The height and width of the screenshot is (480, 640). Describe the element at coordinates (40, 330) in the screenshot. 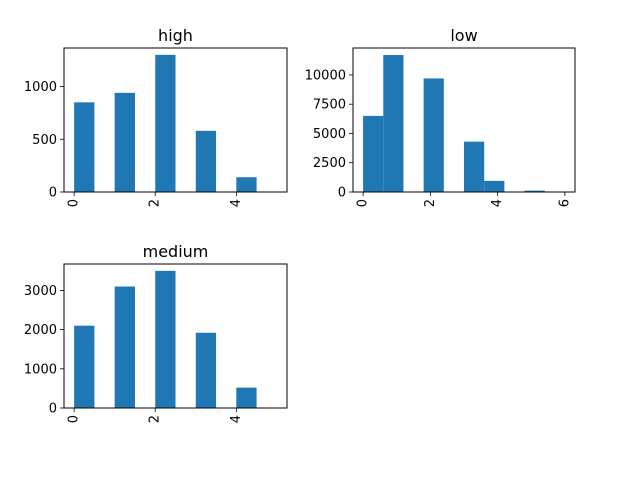

I see `y-tick-label: 2000` at that location.